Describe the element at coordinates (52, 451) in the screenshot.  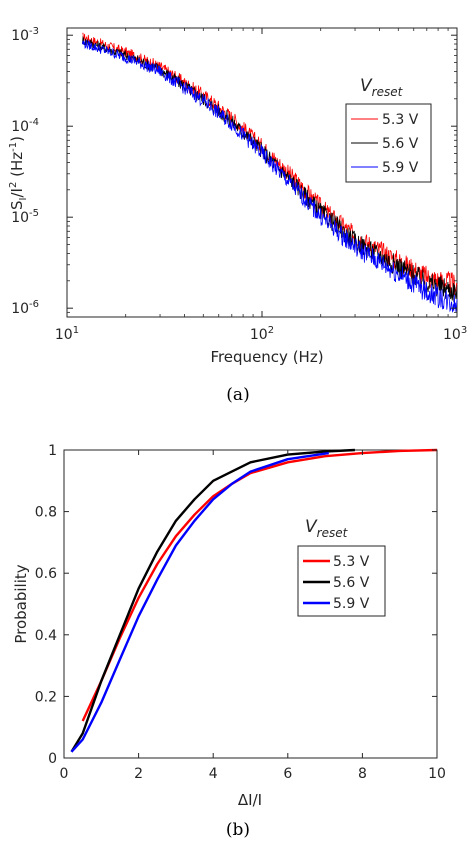
I see `plot-b-y-tick-label: 1` at that location.